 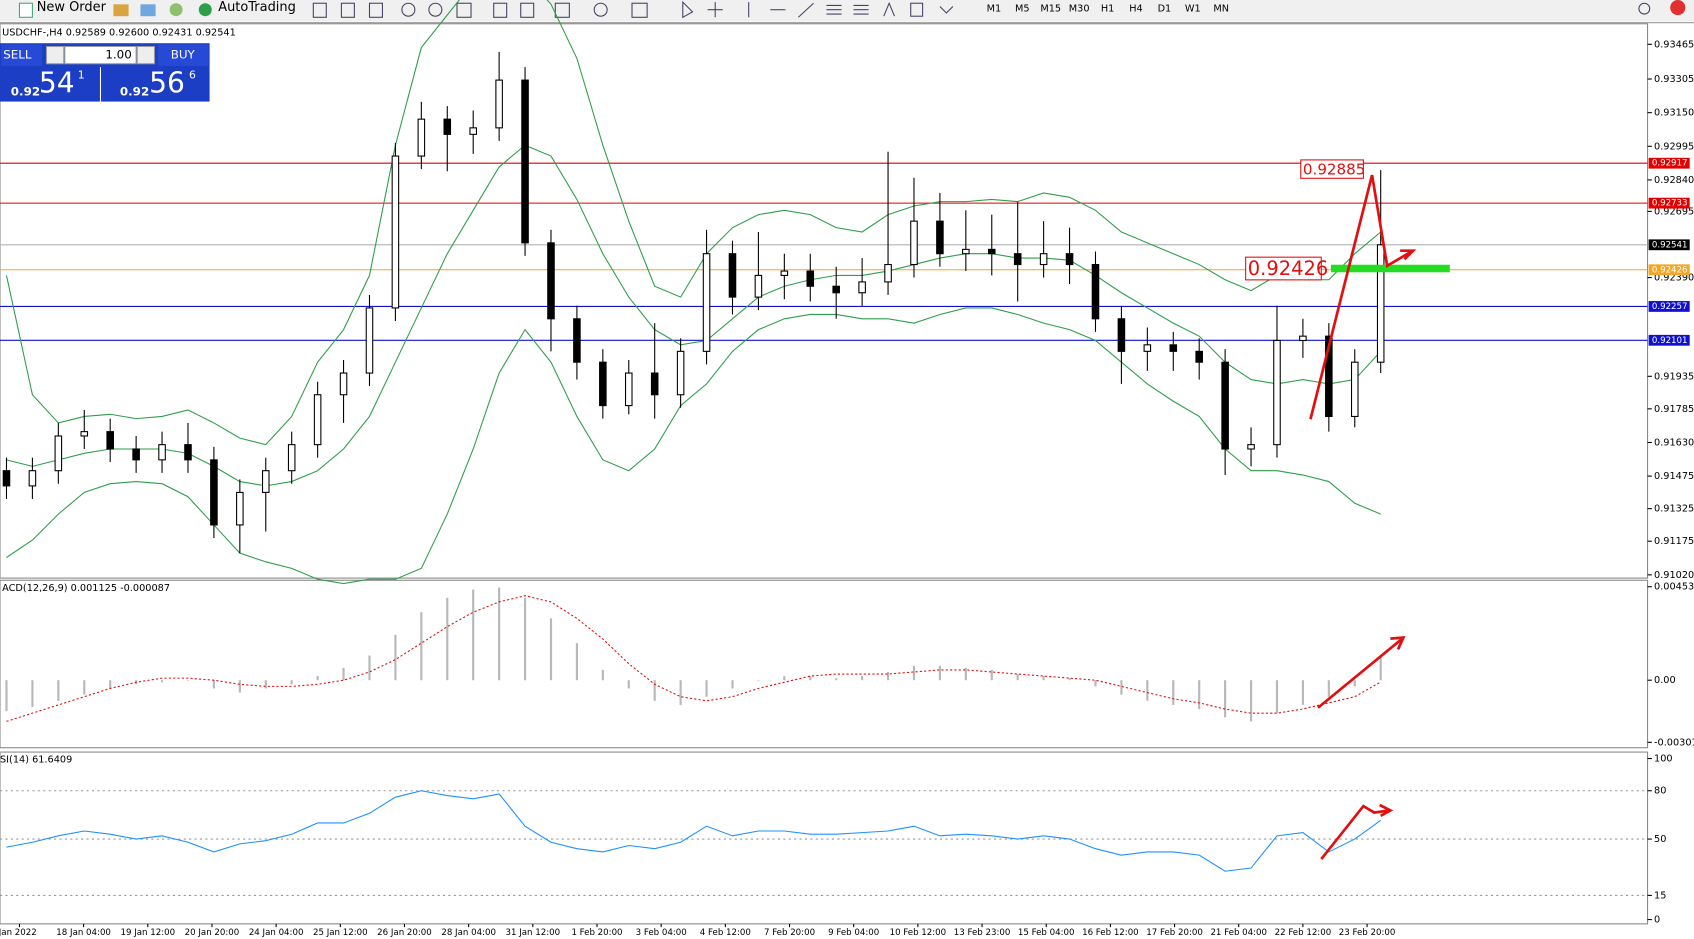 I want to click on y-tick-label: 0.91325, so click(x=1674, y=509).